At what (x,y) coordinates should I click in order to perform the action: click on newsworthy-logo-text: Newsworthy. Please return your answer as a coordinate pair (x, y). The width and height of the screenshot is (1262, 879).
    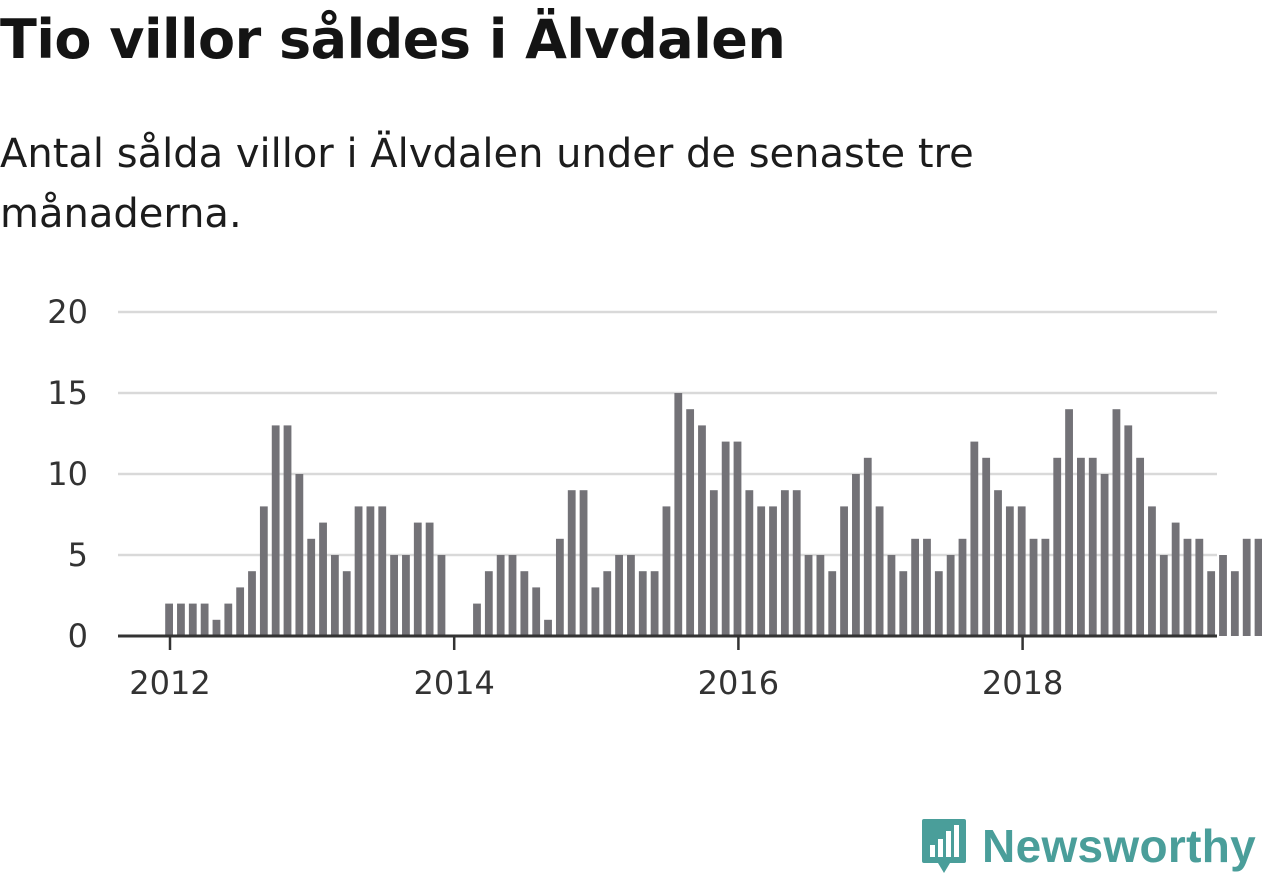
    Looking at the image, I should click on (1119, 846).